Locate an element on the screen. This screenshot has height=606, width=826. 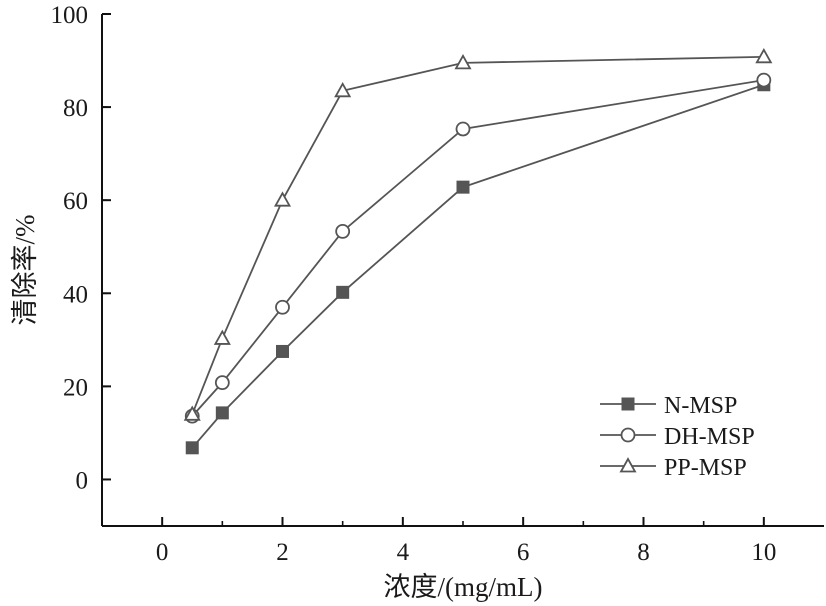
x-axis-title: 浓度/(mg/mL) is located at coordinates (463, 587).